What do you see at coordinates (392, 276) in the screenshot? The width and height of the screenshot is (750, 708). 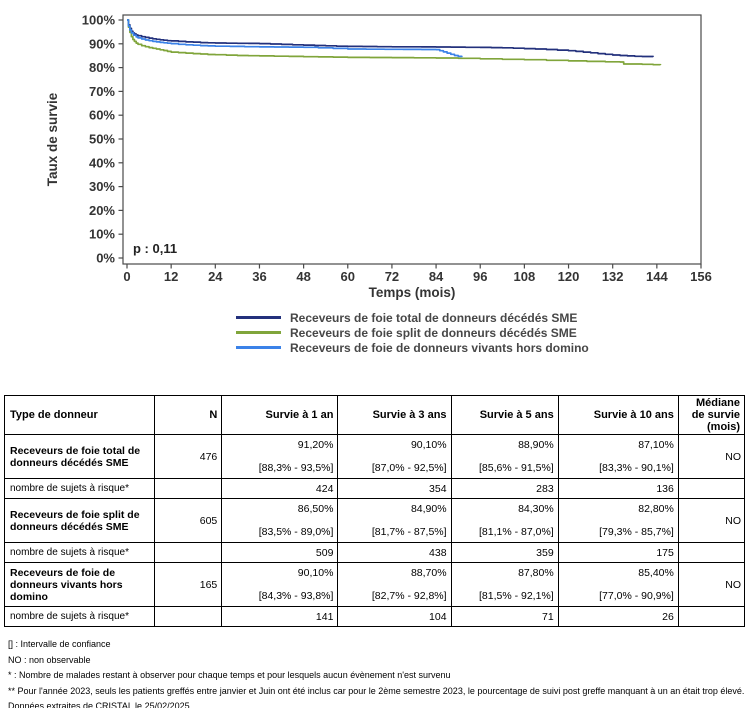 I see `x-tick-label: 72` at bounding box center [392, 276].